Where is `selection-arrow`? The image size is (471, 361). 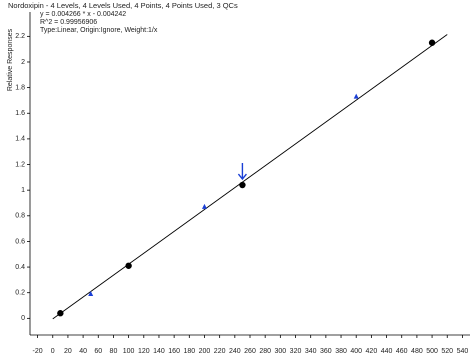
selection-arrow is located at coordinates (242, 172).